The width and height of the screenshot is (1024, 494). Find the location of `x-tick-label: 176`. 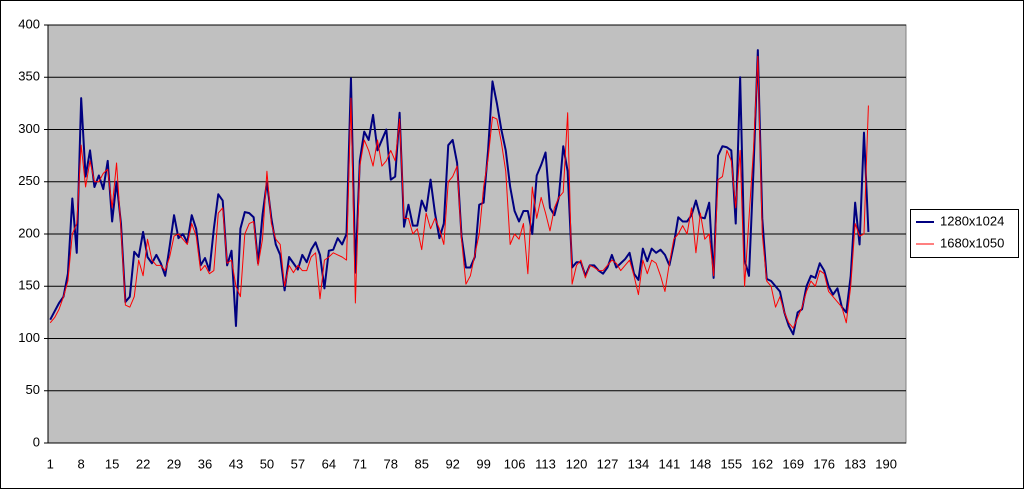

x-tick-label: 176 is located at coordinates (824, 463).